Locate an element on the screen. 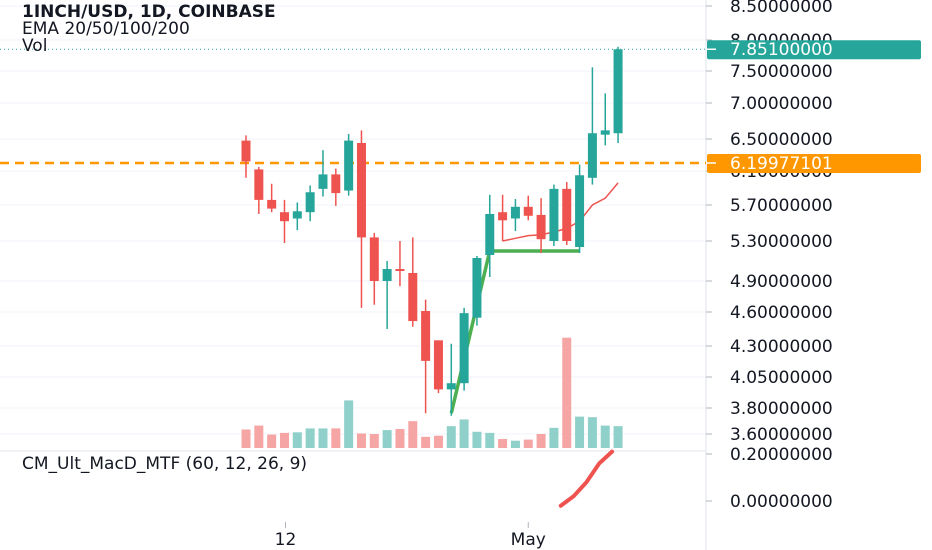  ema-indicator-label: EMA 20/50/100/200 is located at coordinates (106, 29).